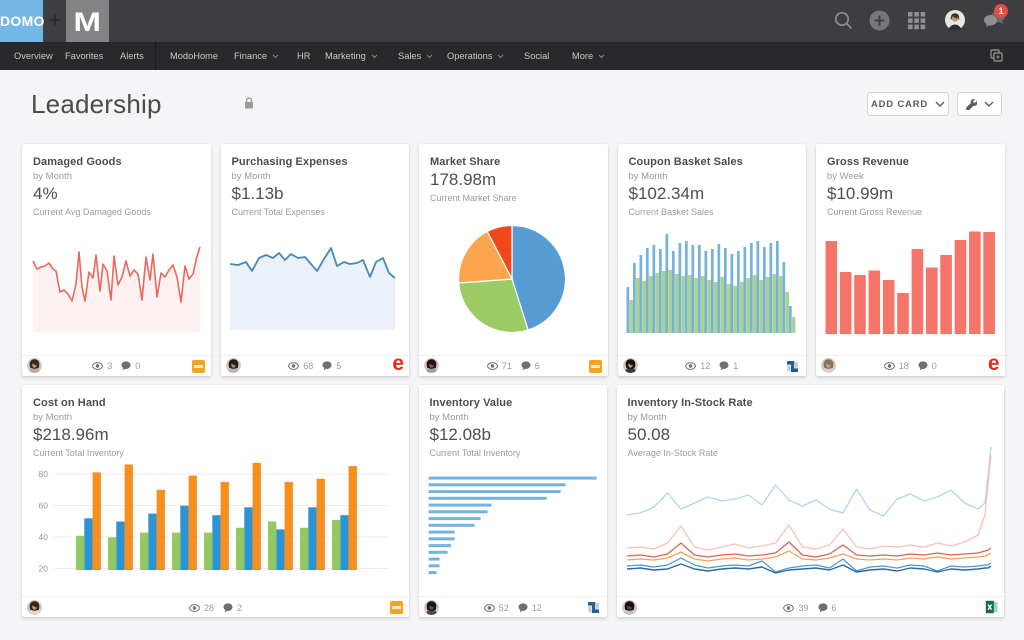 Image resolution: width=1024 pixels, height=640 pixels. Describe the element at coordinates (44, 506) in the screenshot. I see `svg-text: 60` at that location.